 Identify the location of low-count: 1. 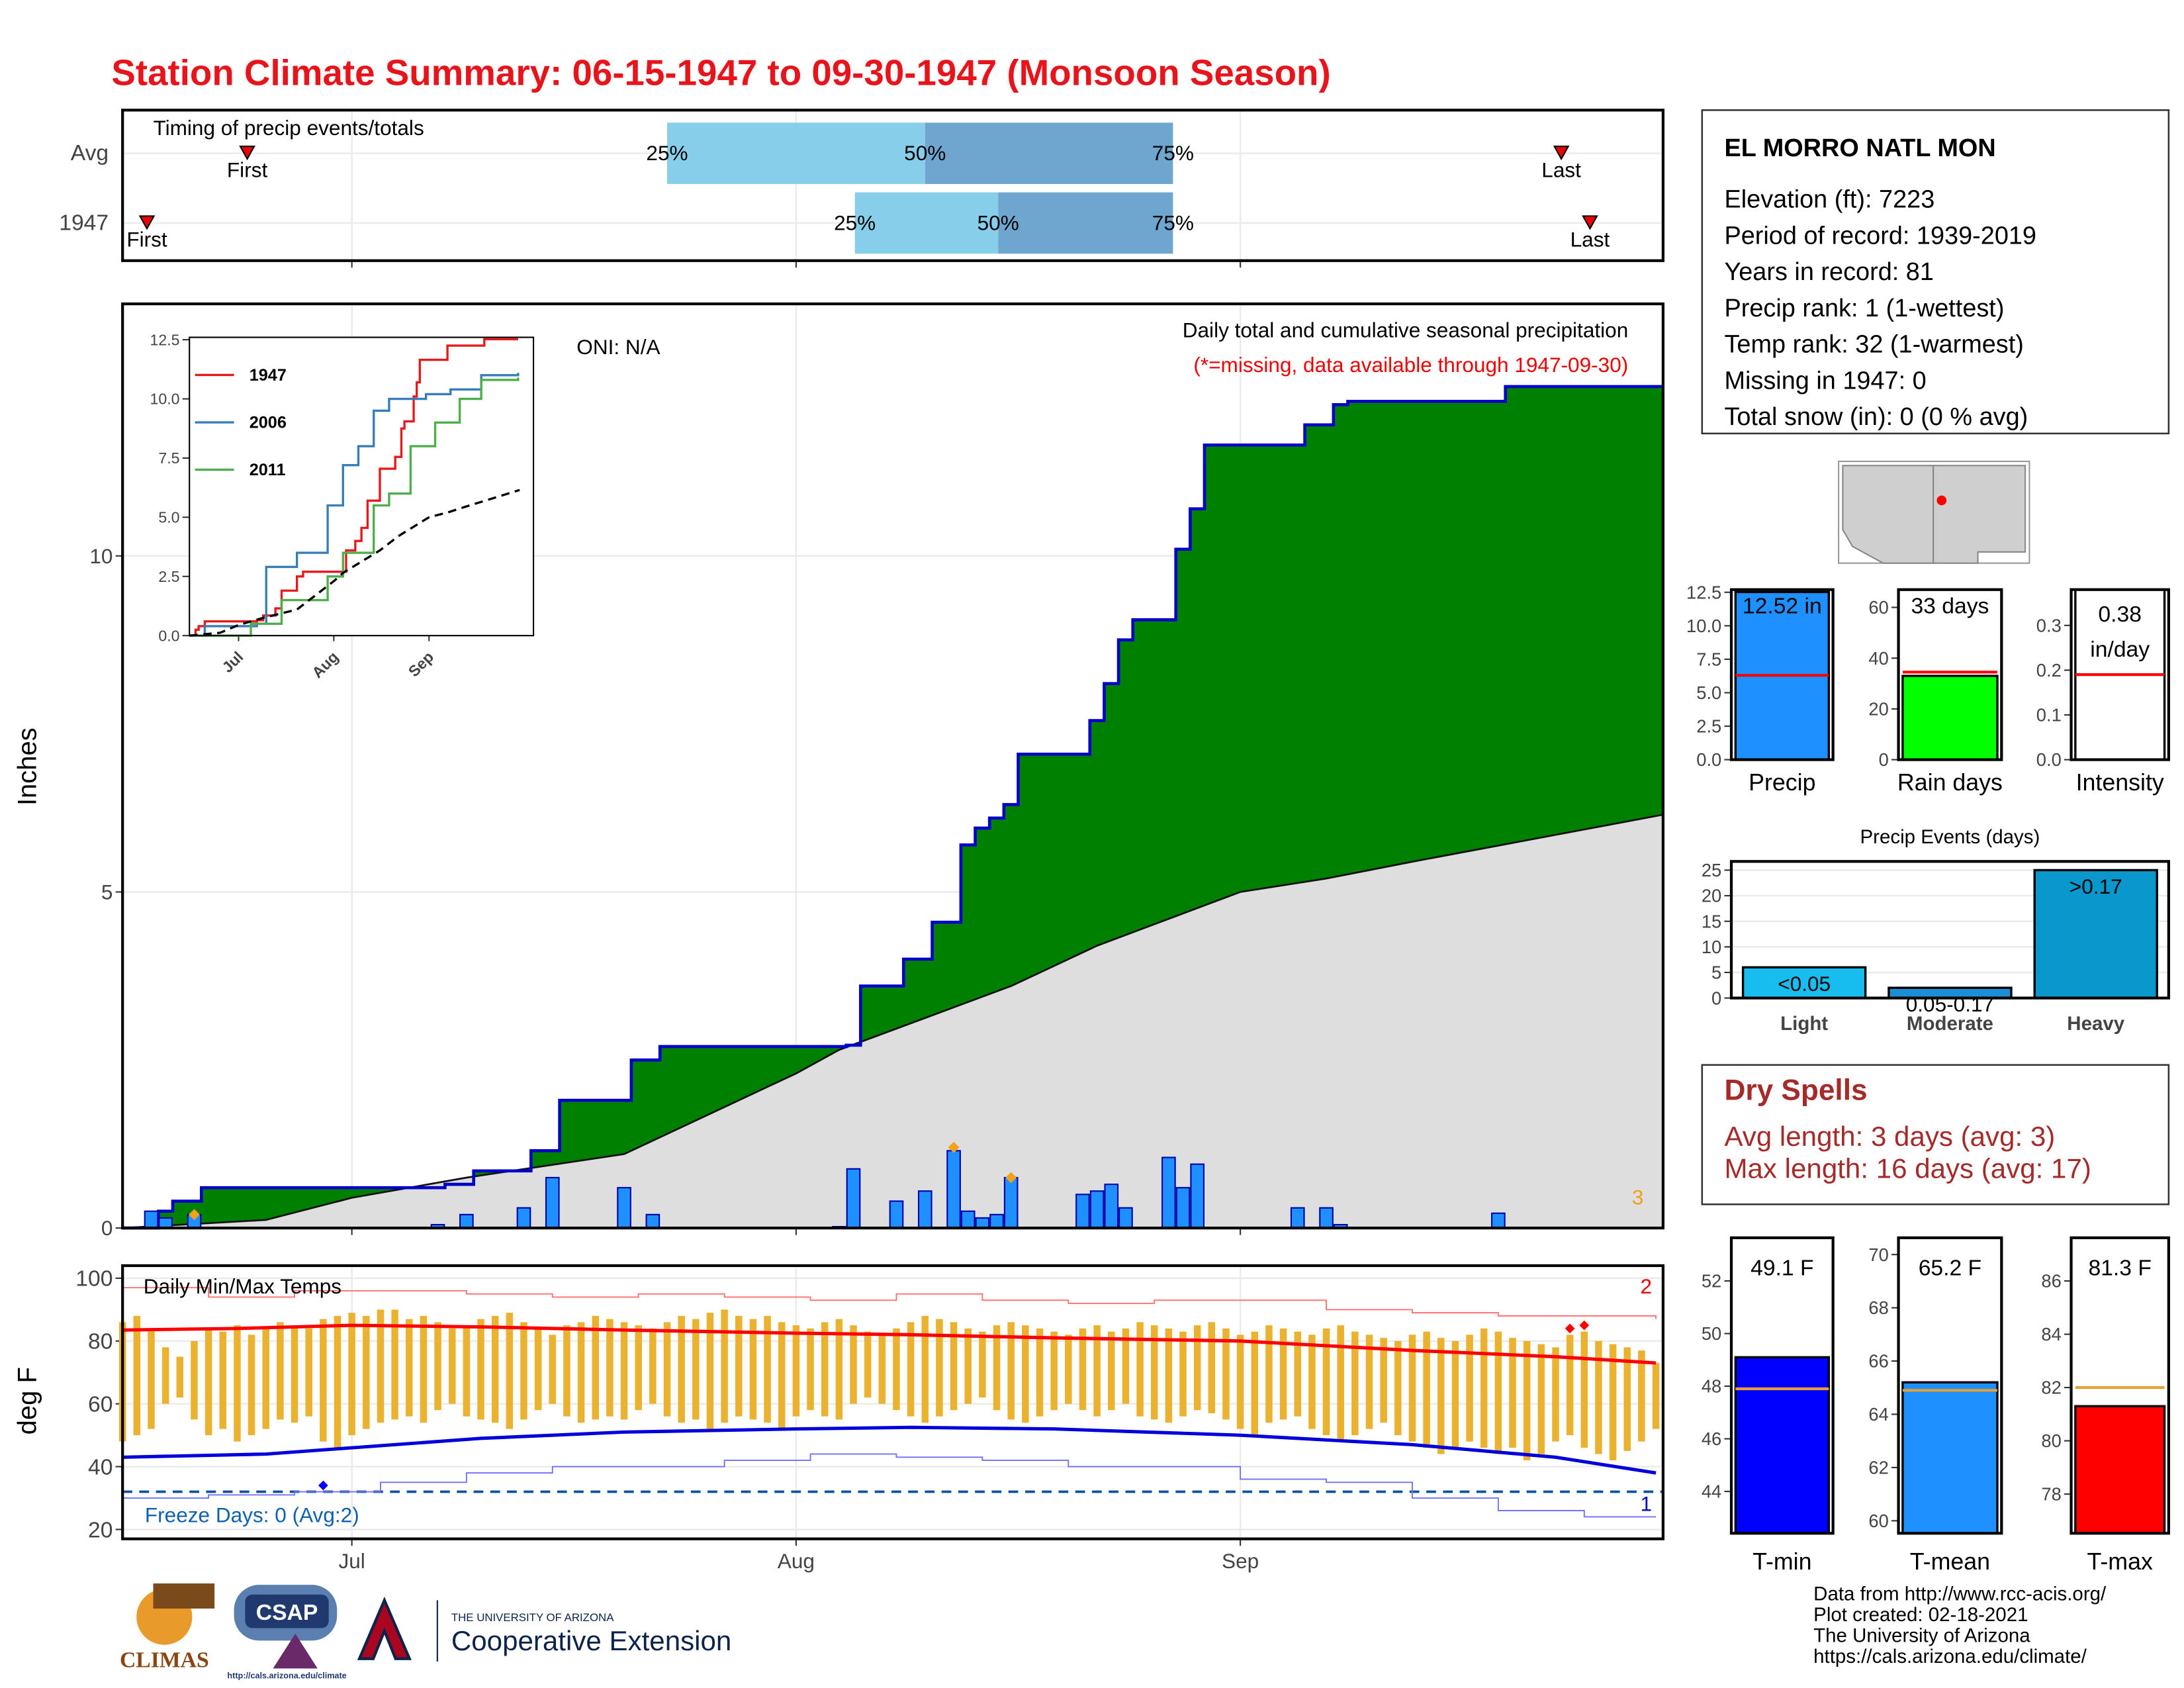
(1646, 1504).